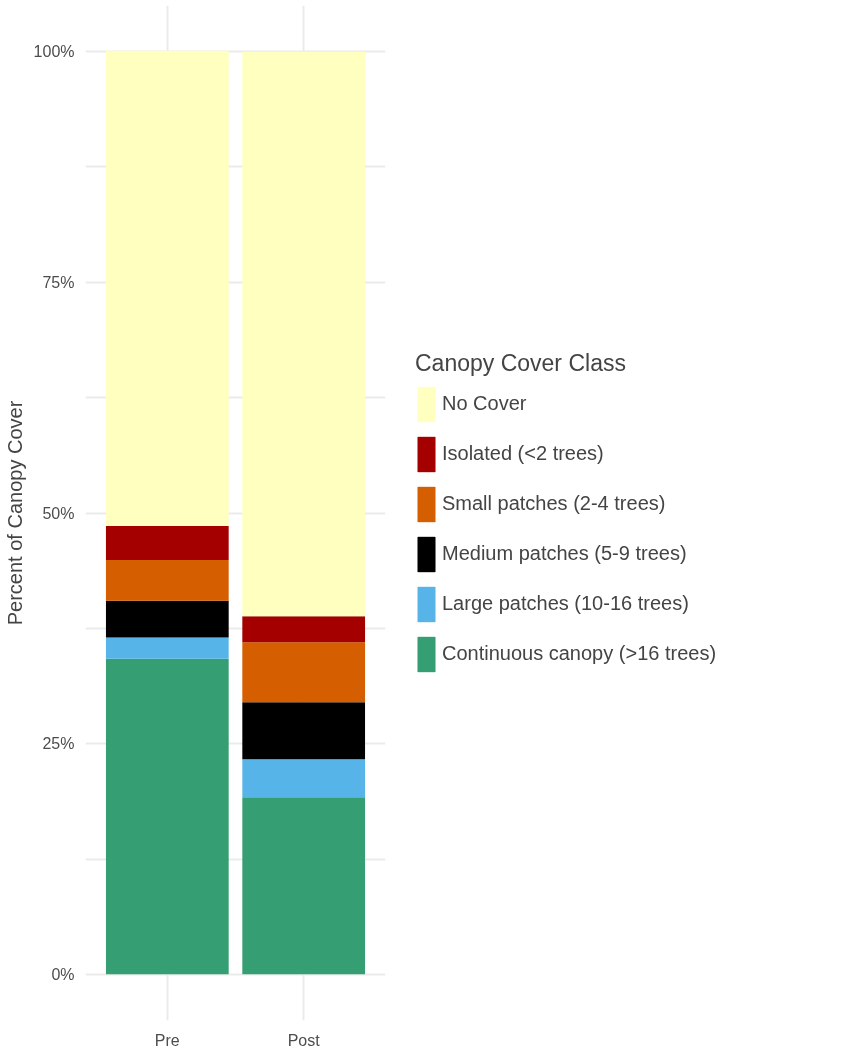 The height and width of the screenshot is (1061, 847). What do you see at coordinates (58, 744) in the screenshot?
I see `y-tick-label: 25%` at bounding box center [58, 744].